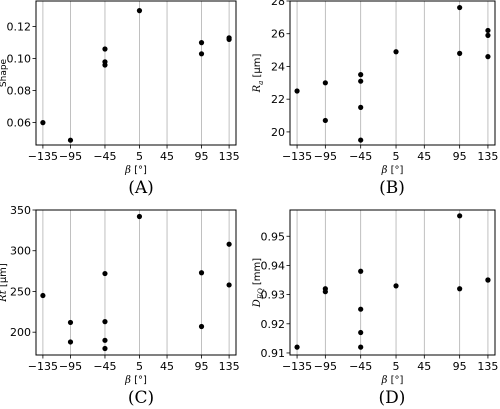  What do you see at coordinates (273, 265) in the screenshot?
I see `y-tick-label: 0.94` at bounding box center [273, 265].